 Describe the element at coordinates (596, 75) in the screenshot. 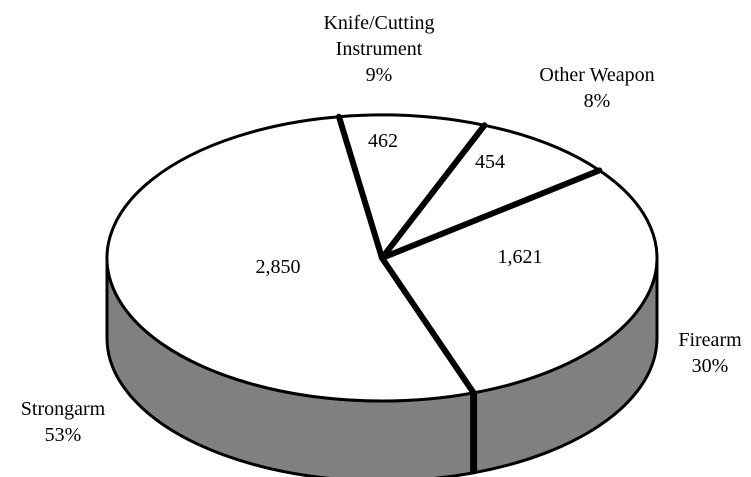

I see `pie-name-line: Other Weapon` at that location.